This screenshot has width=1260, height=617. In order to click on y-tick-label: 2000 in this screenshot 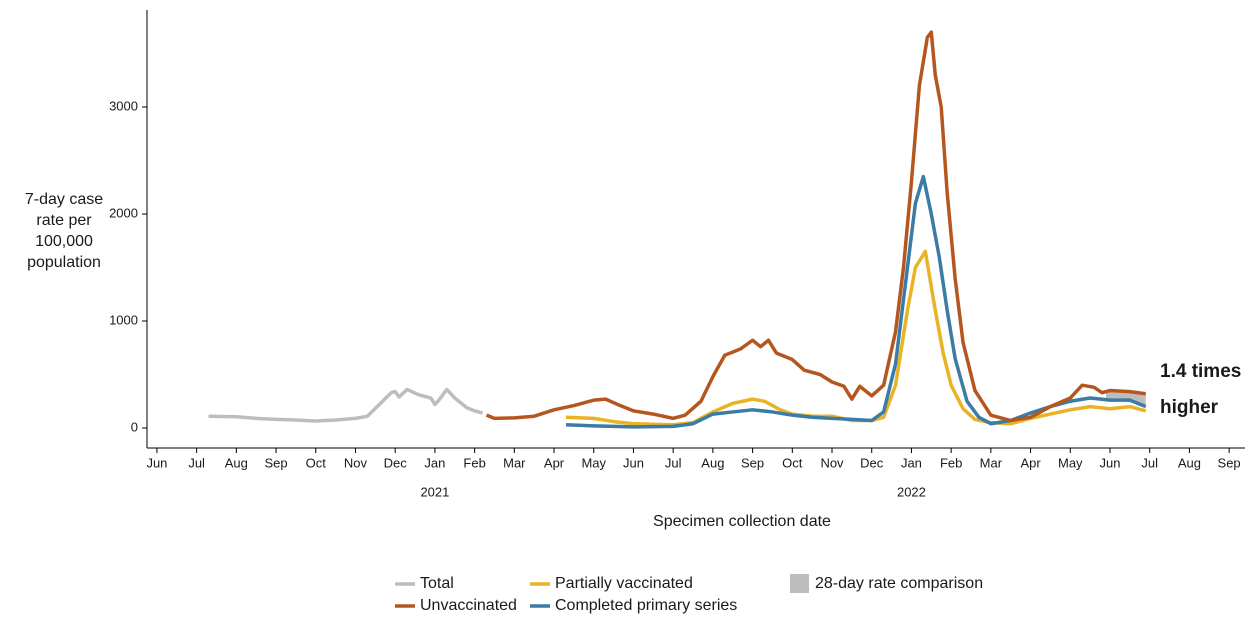, I will do `click(123, 212)`.